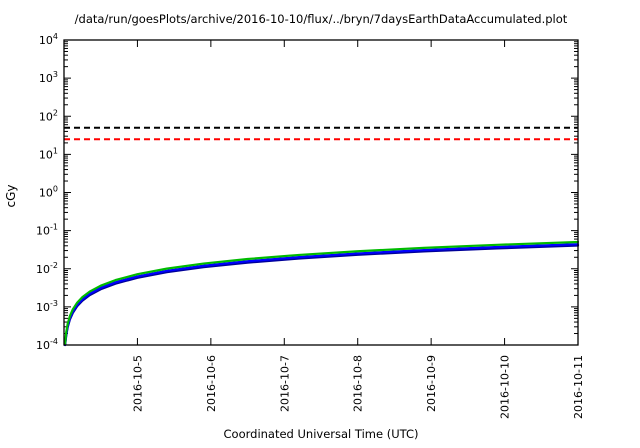  What do you see at coordinates (48, 39) in the screenshot?
I see `y-tick-label: 10⁴` at bounding box center [48, 39].